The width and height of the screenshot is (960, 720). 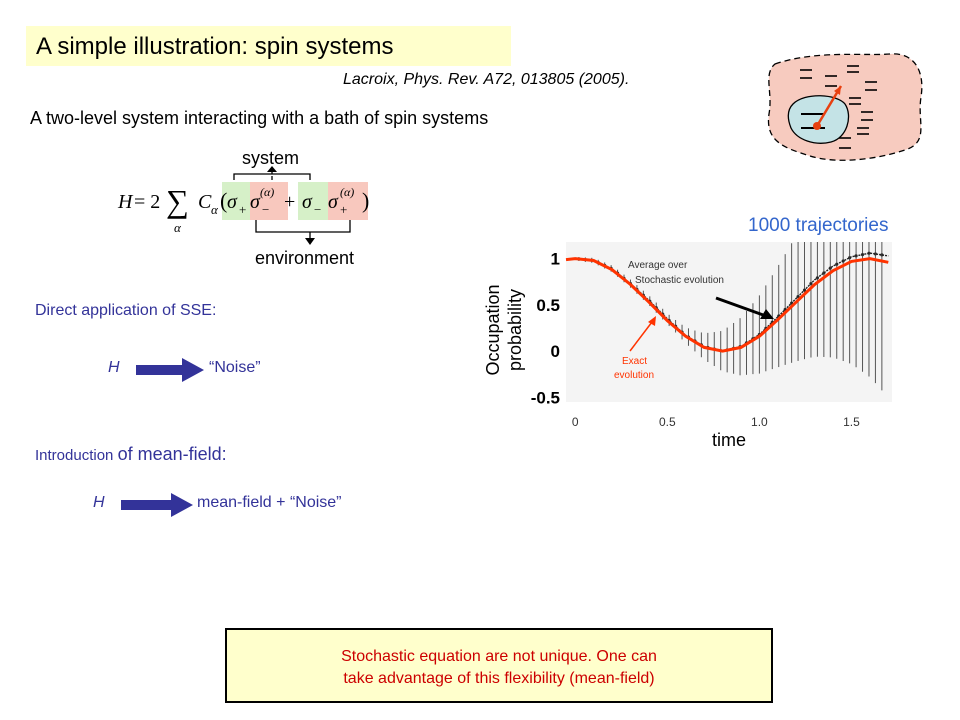 I want to click on eq-open-paren: (, so click(x=223, y=200).